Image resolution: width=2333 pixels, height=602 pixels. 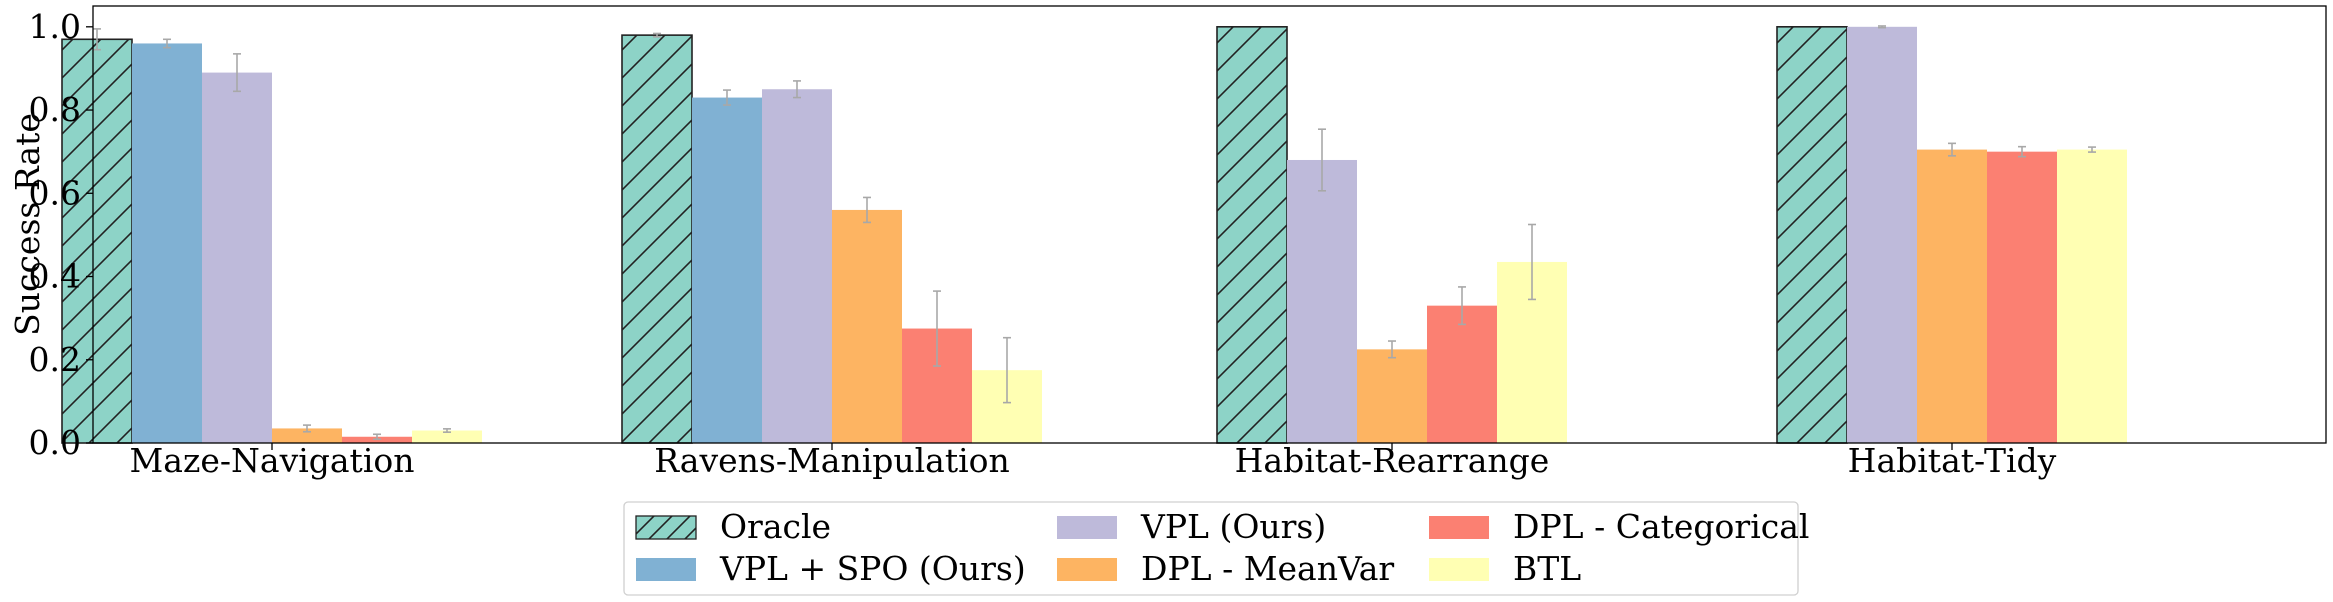 What do you see at coordinates (1661, 526) in the screenshot?
I see `legend-label-dpl-categorical: DPL - Categorical` at bounding box center [1661, 526].